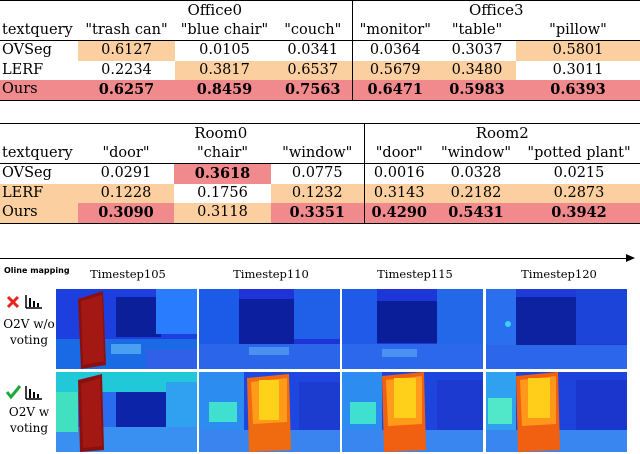  I want to click on table-cell: 0.0016, so click(399, 173).